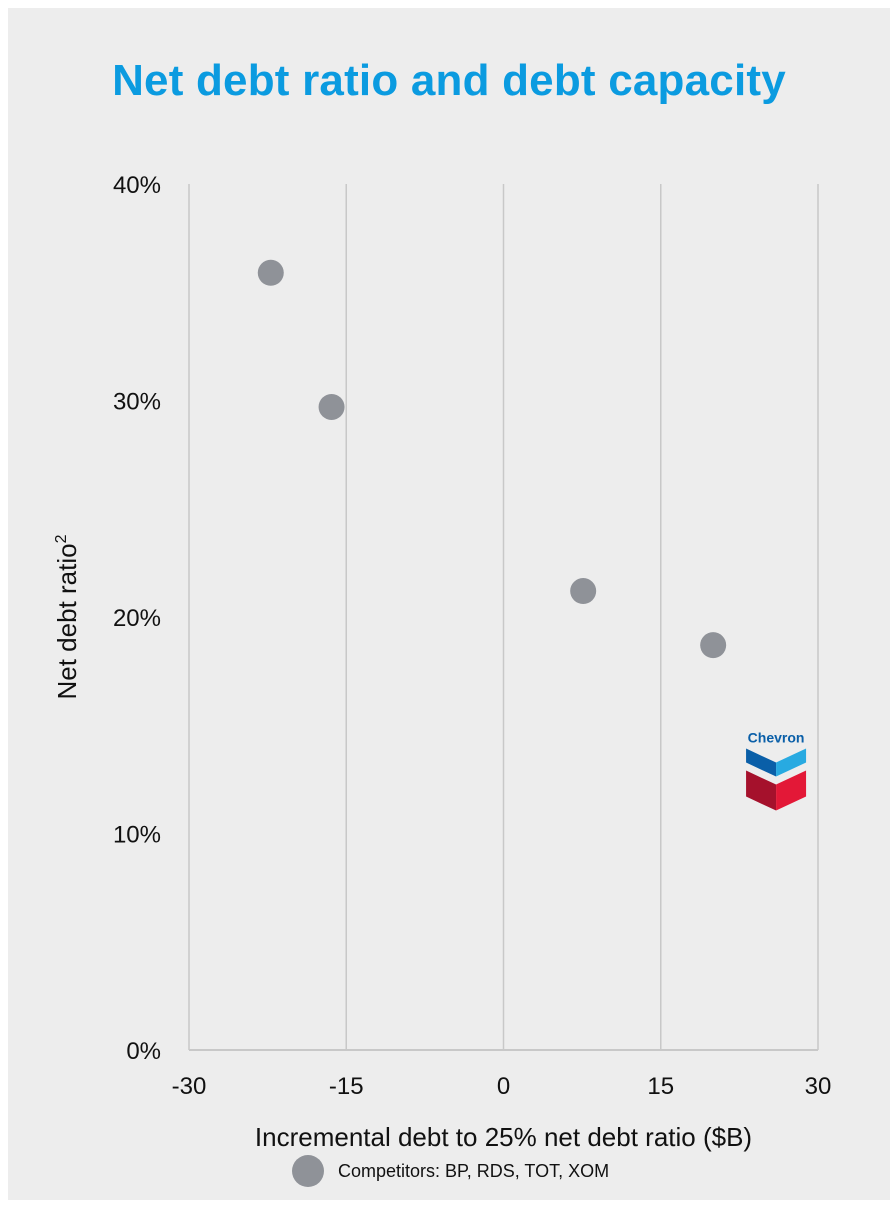  Describe the element at coordinates (449, 80) in the screenshot. I see `chart-title: Net debt ratio and debt capacity` at that location.